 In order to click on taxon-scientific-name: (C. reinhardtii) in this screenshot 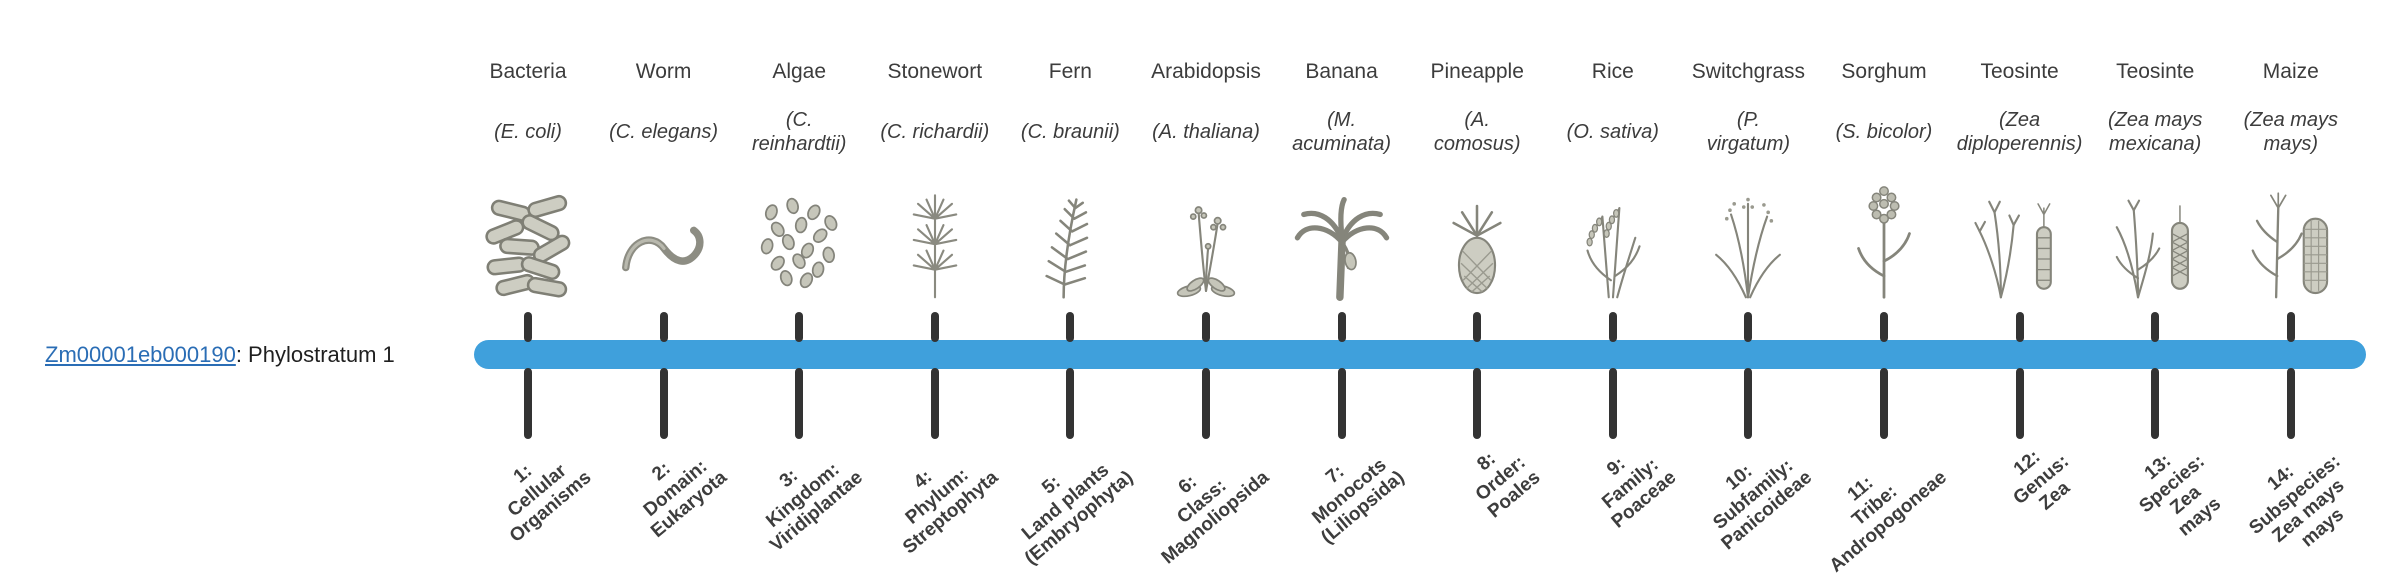, I will do `click(799, 131)`.